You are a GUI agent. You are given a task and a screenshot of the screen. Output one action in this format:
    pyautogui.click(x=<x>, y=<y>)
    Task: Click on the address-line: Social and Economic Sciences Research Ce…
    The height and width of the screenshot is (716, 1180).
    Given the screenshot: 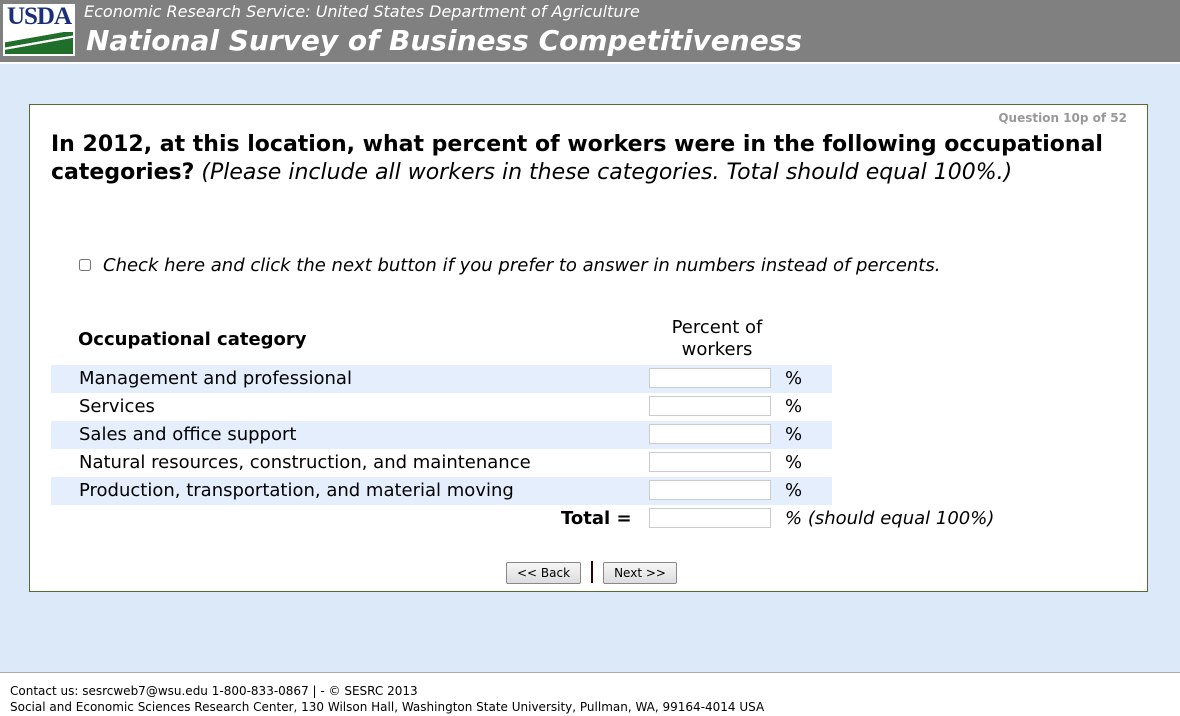 What is the action you would take?
    pyautogui.click(x=387, y=707)
    